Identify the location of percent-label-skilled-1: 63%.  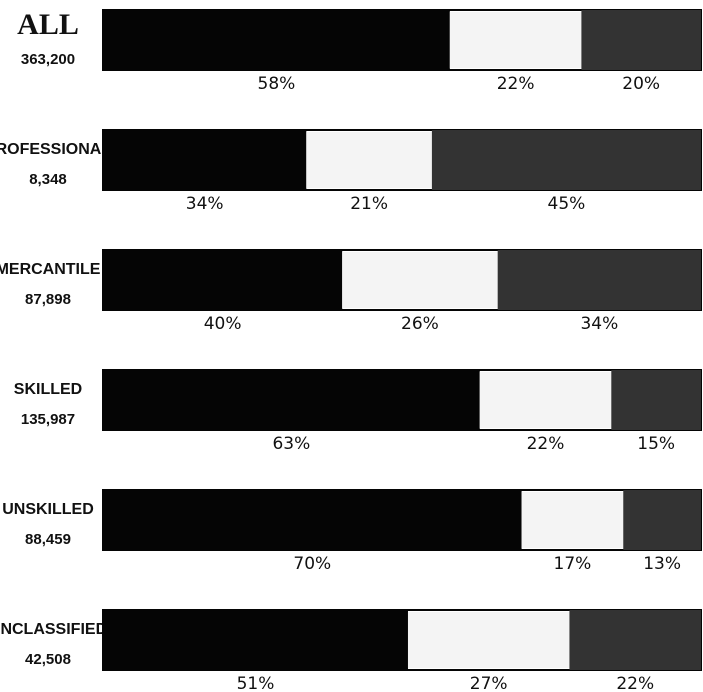
(291, 444).